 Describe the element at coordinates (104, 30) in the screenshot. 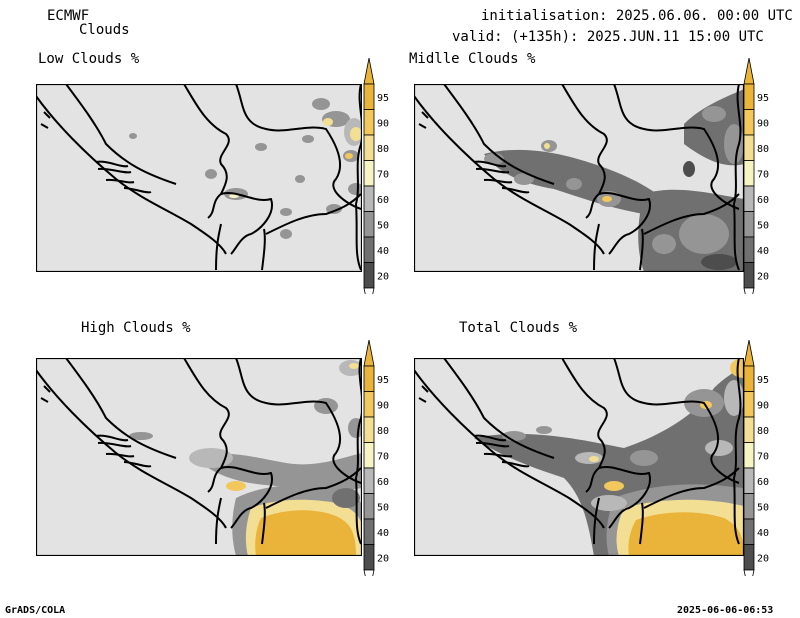

I see `product-name: Clouds` at that location.